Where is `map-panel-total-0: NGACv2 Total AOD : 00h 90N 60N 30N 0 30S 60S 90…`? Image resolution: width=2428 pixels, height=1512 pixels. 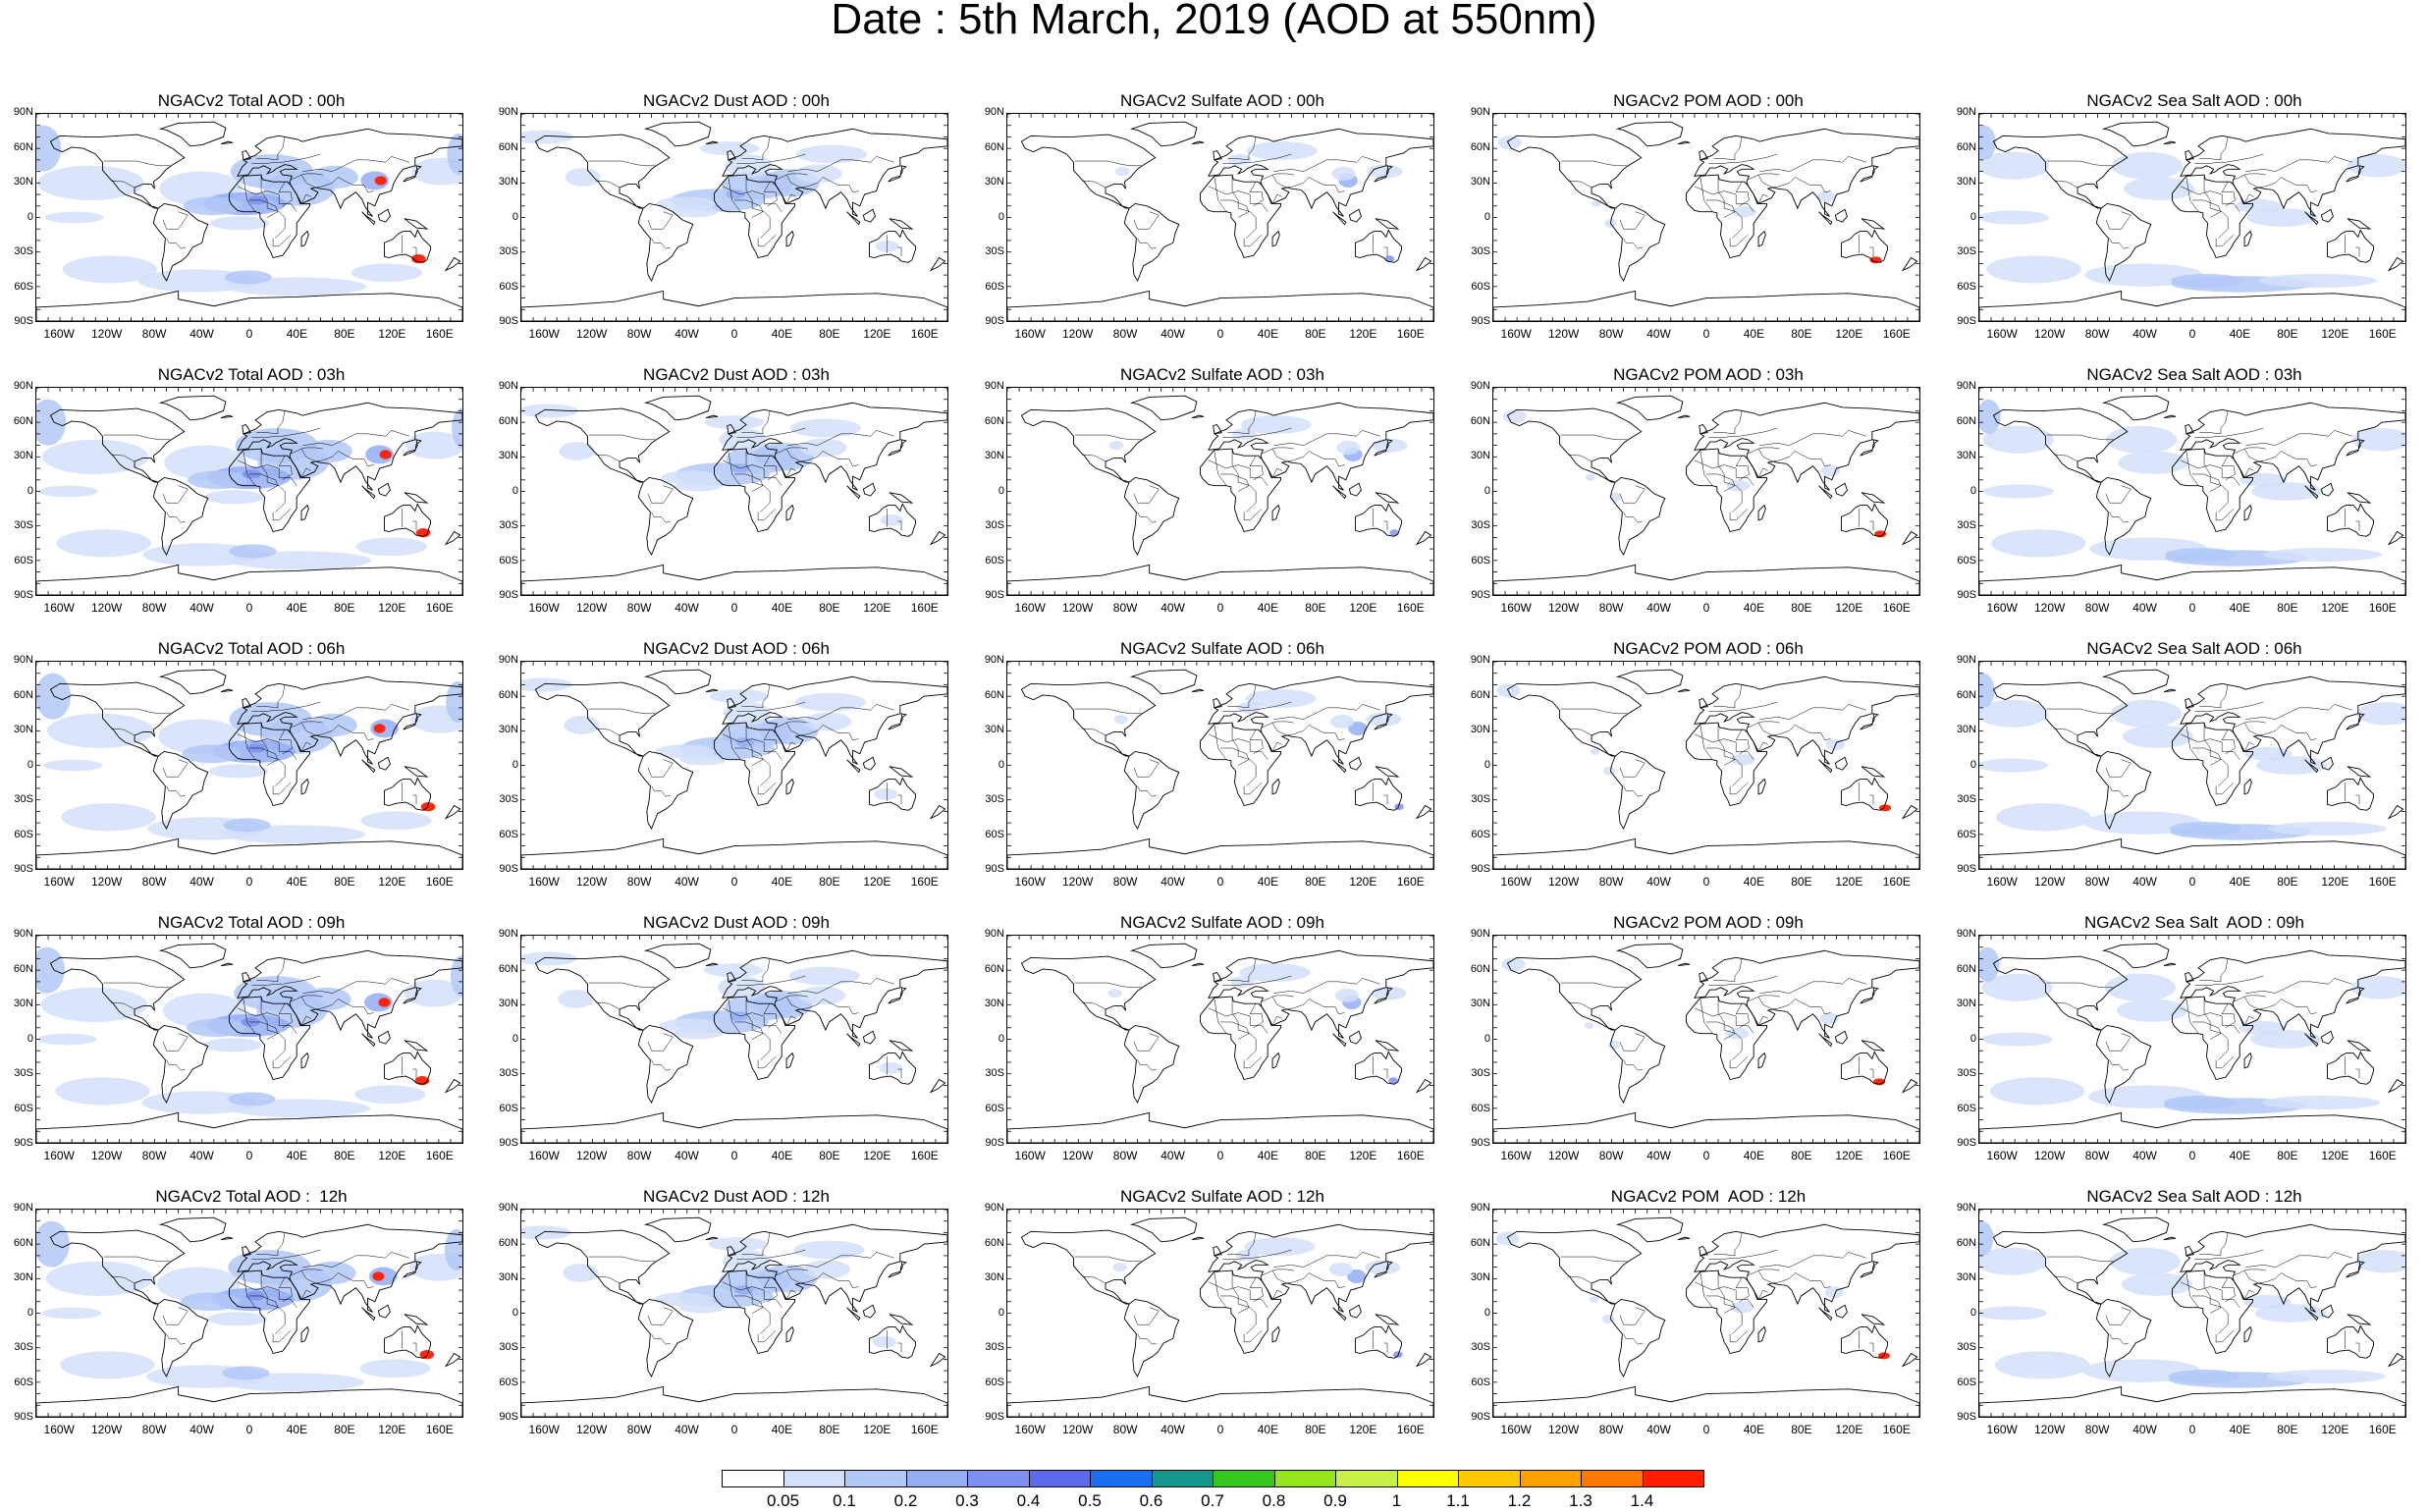 map-panel-total-0: NGACv2 Total AOD : 00h 90N 60N 30N 0 30S 60S 90… is located at coordinates (238, 220).